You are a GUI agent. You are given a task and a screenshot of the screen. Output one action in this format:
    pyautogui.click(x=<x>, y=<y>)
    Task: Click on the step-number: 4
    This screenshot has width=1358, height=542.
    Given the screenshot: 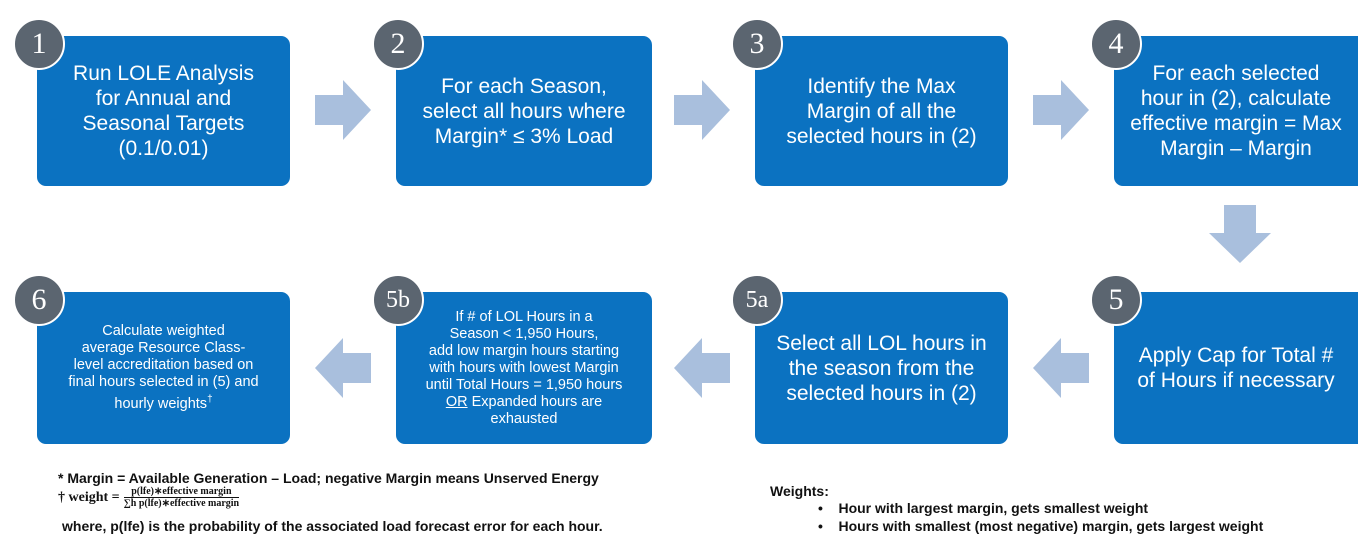 What is the action you would take?
    pyautogui.click(x=1116, y=44)
    